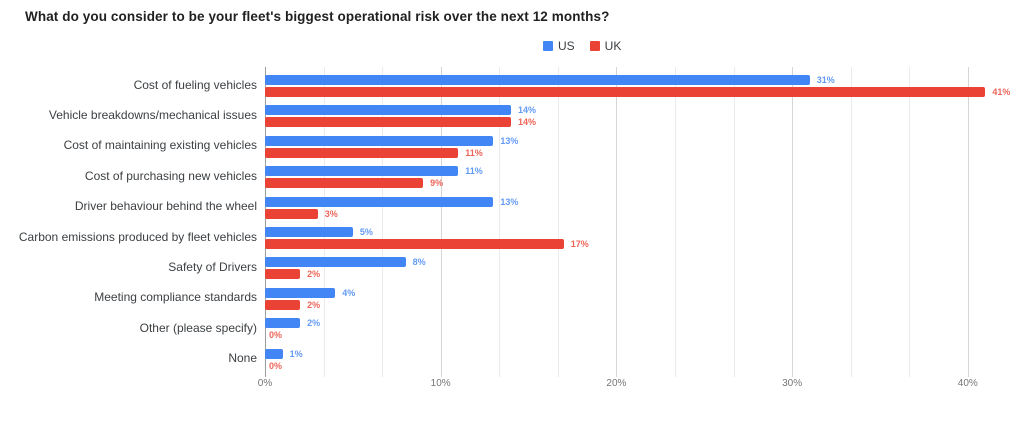  I want to click on bar-row: 13% 3%, so click(637, 205).